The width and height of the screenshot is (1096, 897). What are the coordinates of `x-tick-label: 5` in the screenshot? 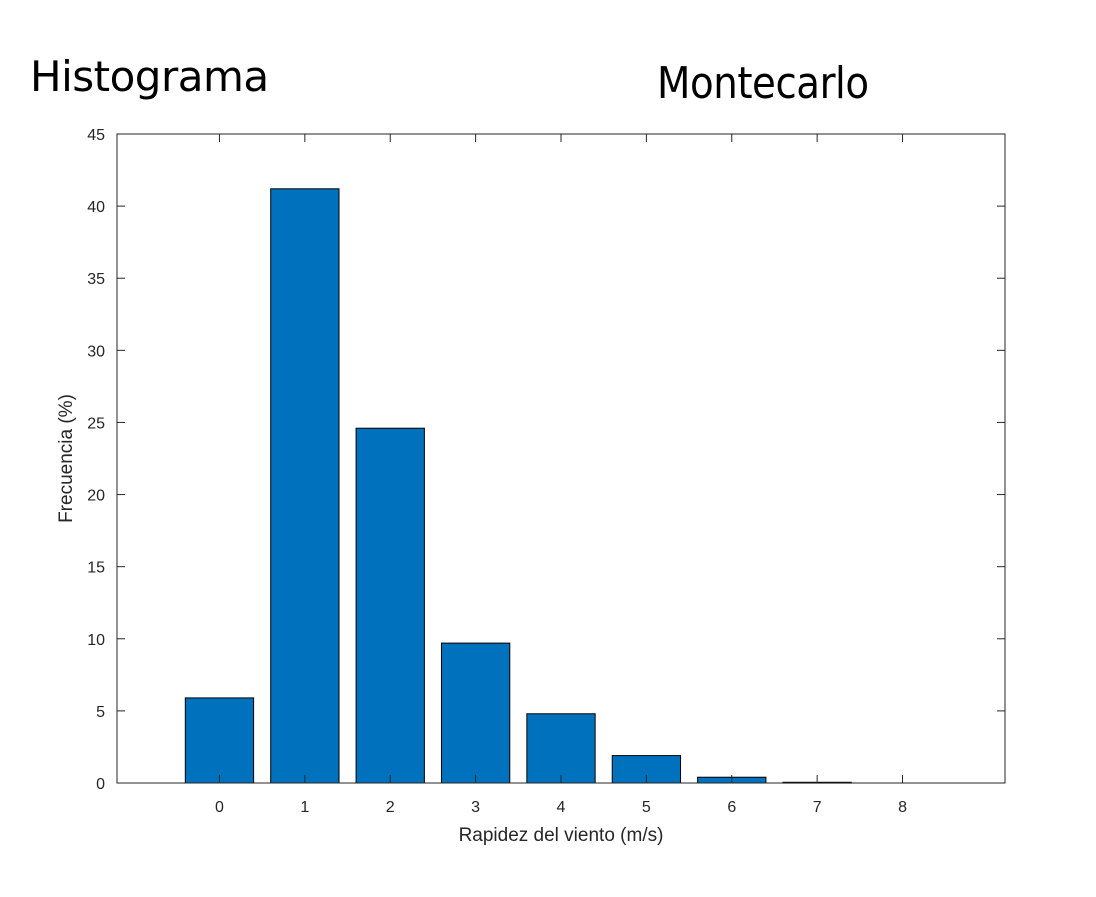 It's located at (646, 807).